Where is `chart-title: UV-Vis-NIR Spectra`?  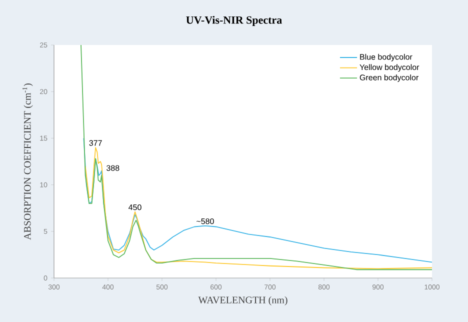
chart-title: UV-Vis-NIR Spectra is located at coordinates (234, 21).